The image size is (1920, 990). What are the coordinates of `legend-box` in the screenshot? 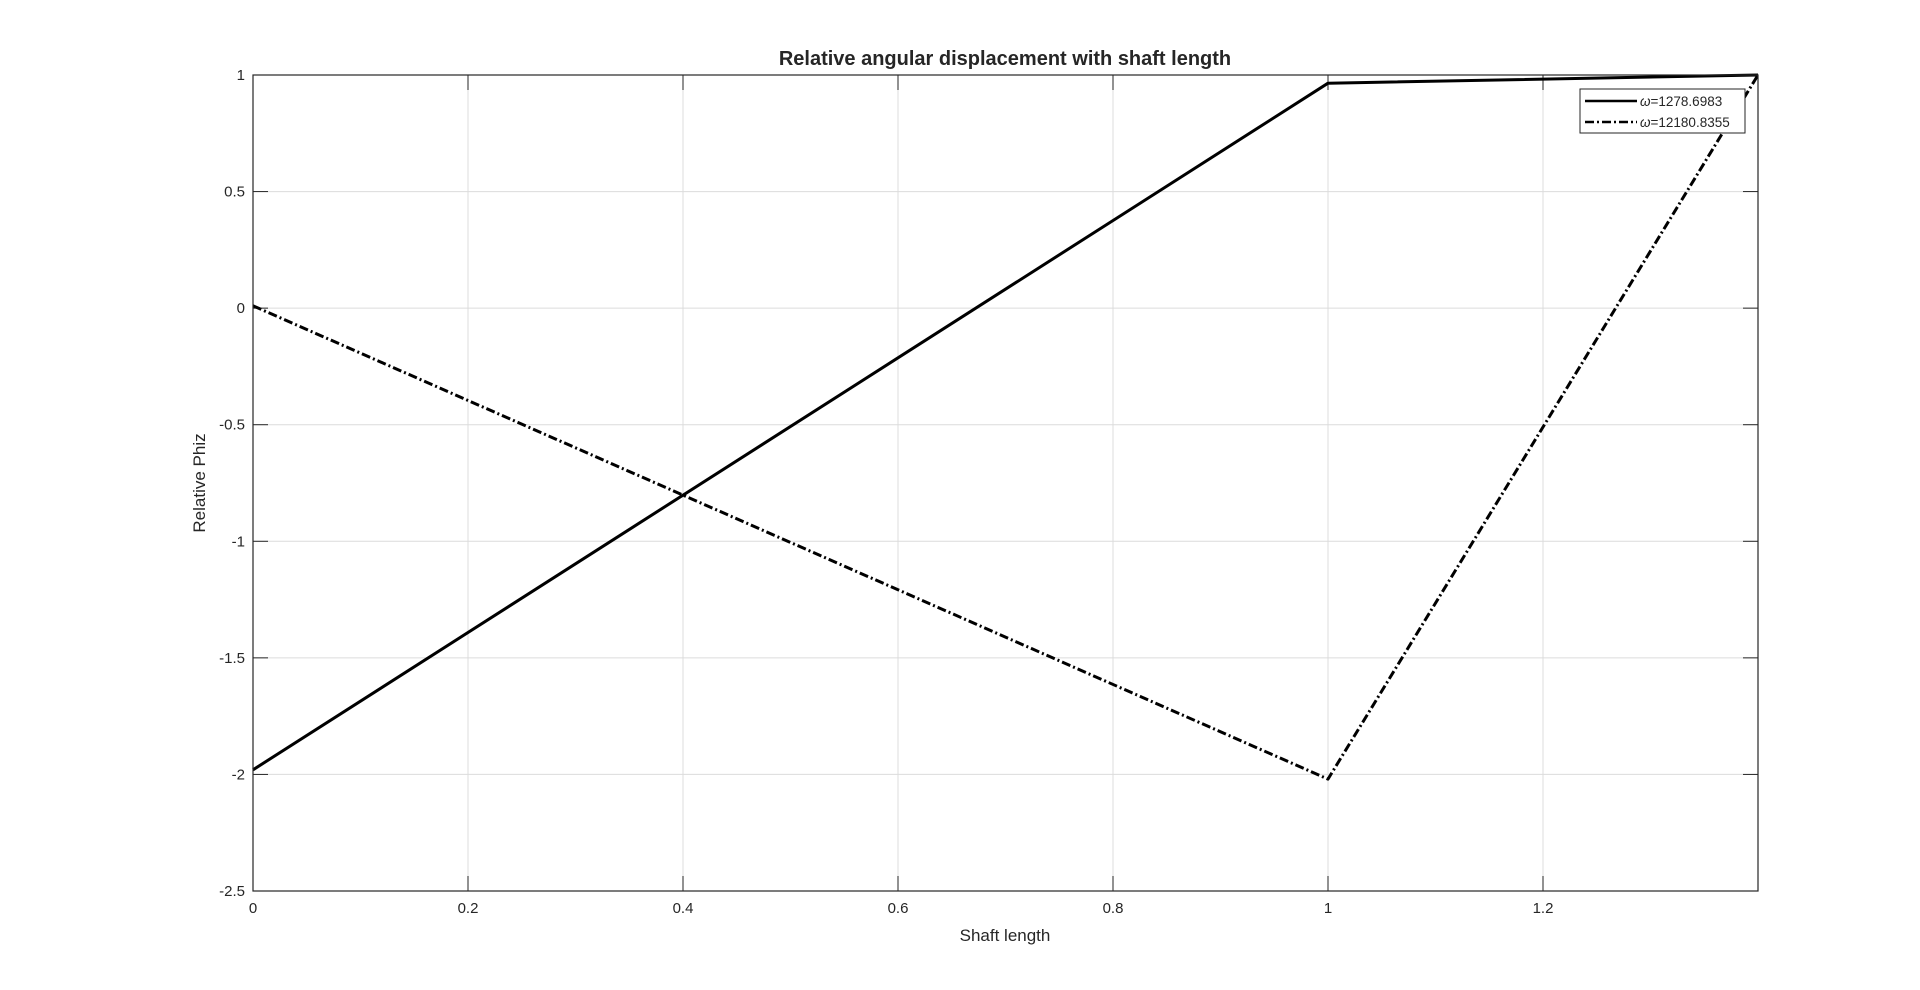 It's located at (1662, 111).